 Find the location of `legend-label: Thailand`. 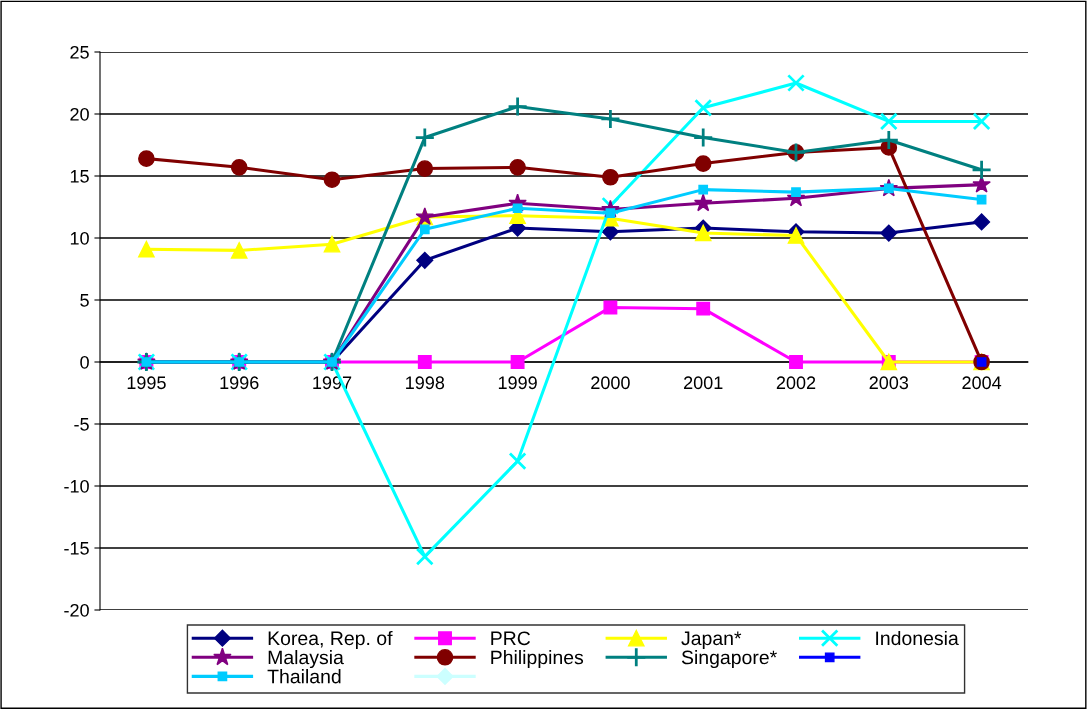

legend-label: Thailand is located at coordinates (304, 676).